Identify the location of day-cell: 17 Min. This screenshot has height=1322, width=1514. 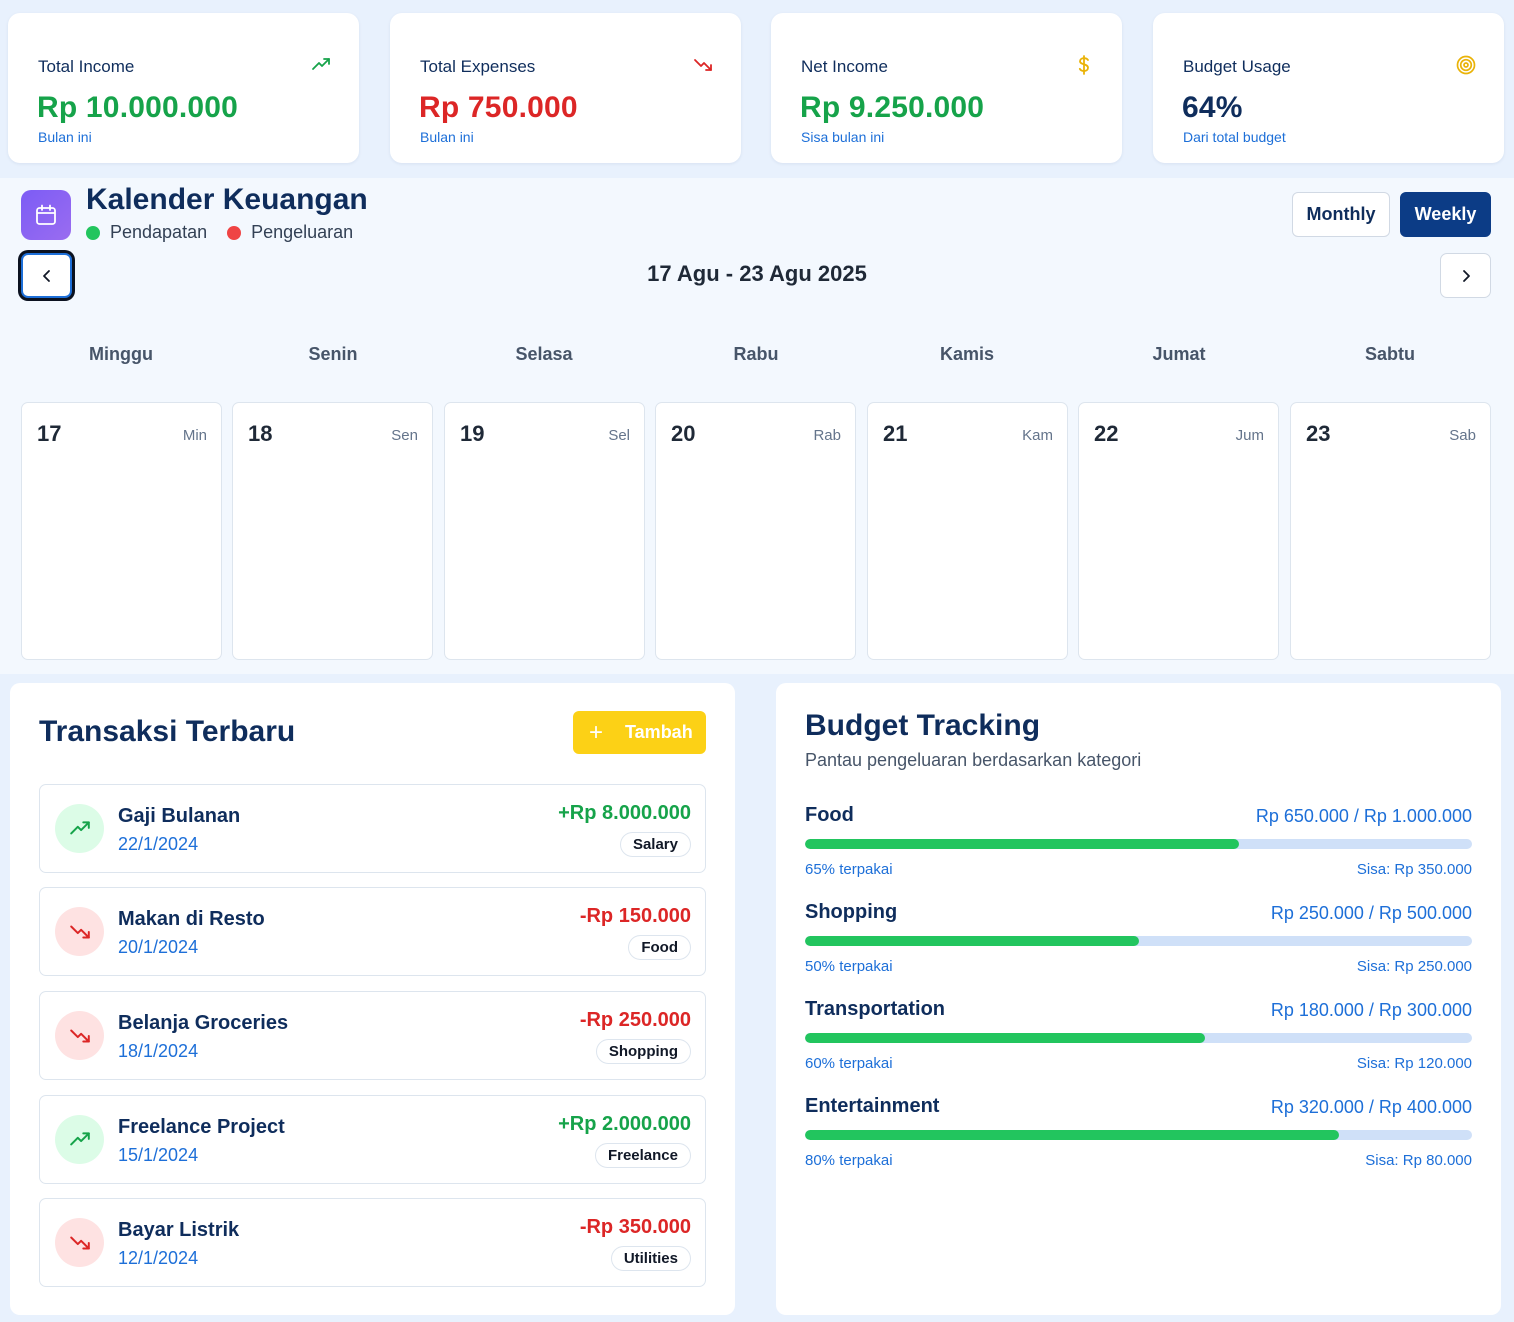
(121, 531).